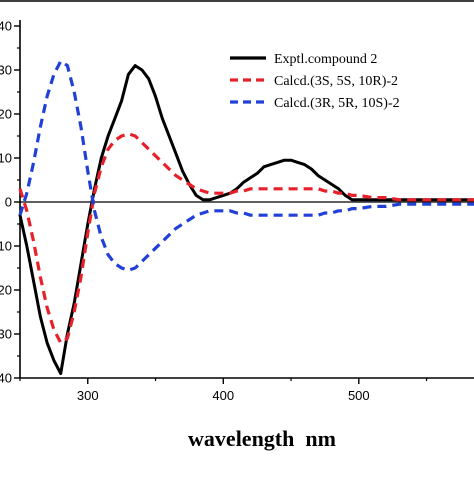  I want to click on x-tick-label: 300, so click(88, 395).